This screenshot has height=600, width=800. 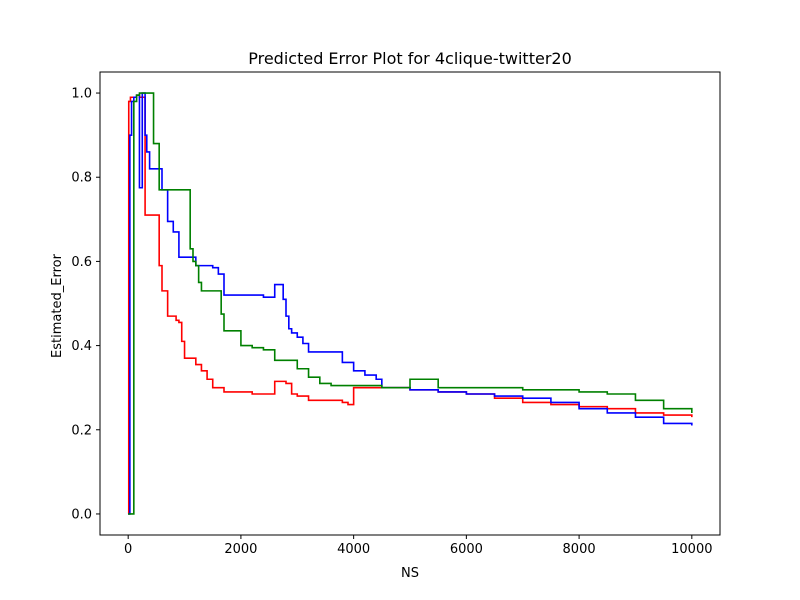 I want to click on y-axis-label: Estimated_Error, so click(x=57, y=305).